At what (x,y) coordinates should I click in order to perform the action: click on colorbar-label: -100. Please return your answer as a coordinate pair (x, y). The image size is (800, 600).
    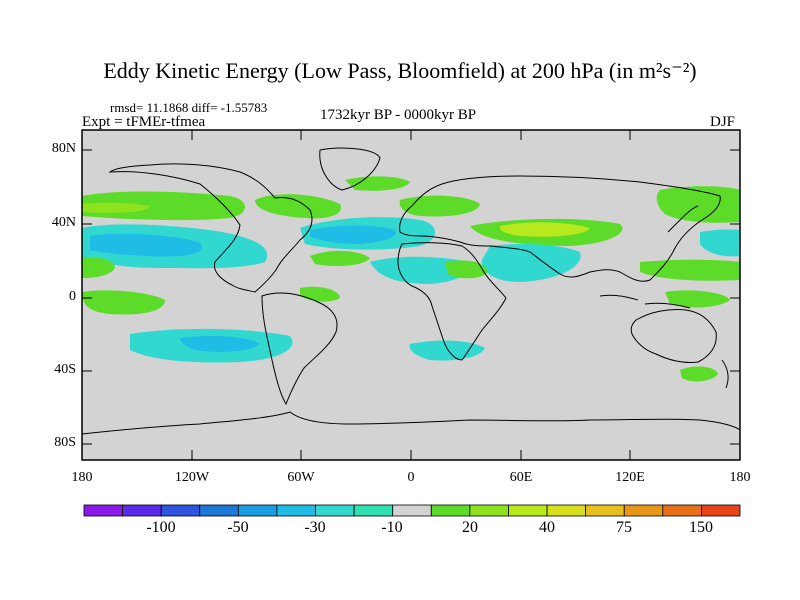
    Looking at the image, I should click on (161, 527).